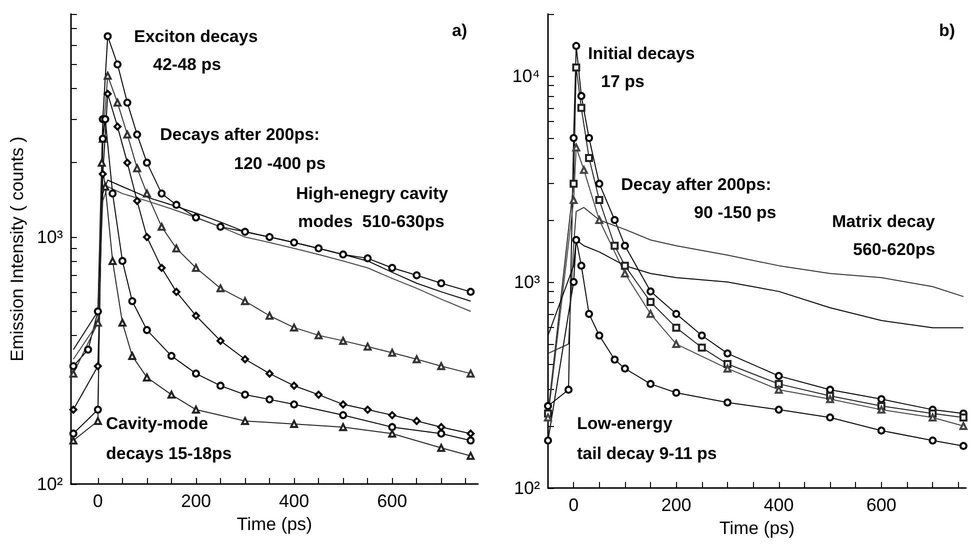 The width and height of the screenshot is (974, 544). Describe the element at coordinates (196, 36) in the screenshot. I see `annotation: Exciton decays` at that location.